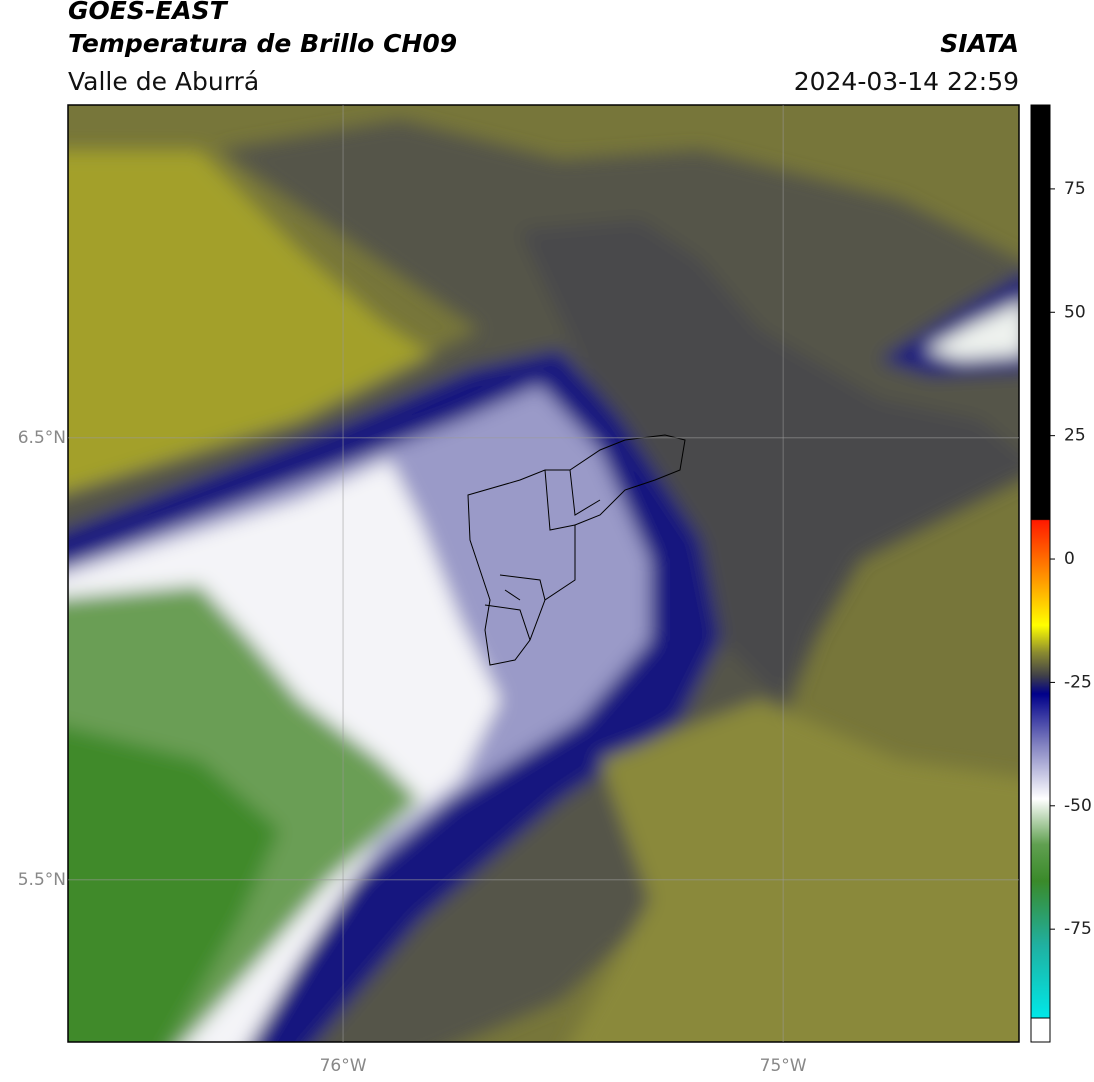 The width and height of the screenshot is (1094, 1082). Describe the element at coordinates (1040, 1030) in the screenshot. I see `colorbar-extension` at that location.